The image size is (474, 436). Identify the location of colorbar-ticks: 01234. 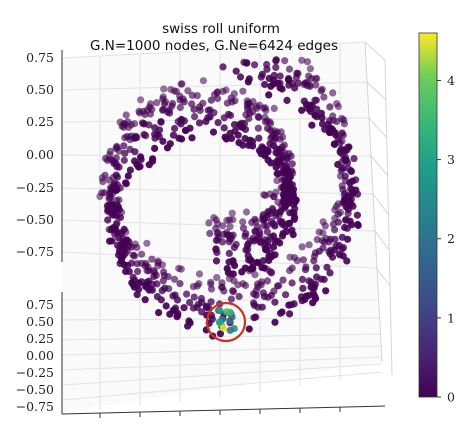
(446, 239).